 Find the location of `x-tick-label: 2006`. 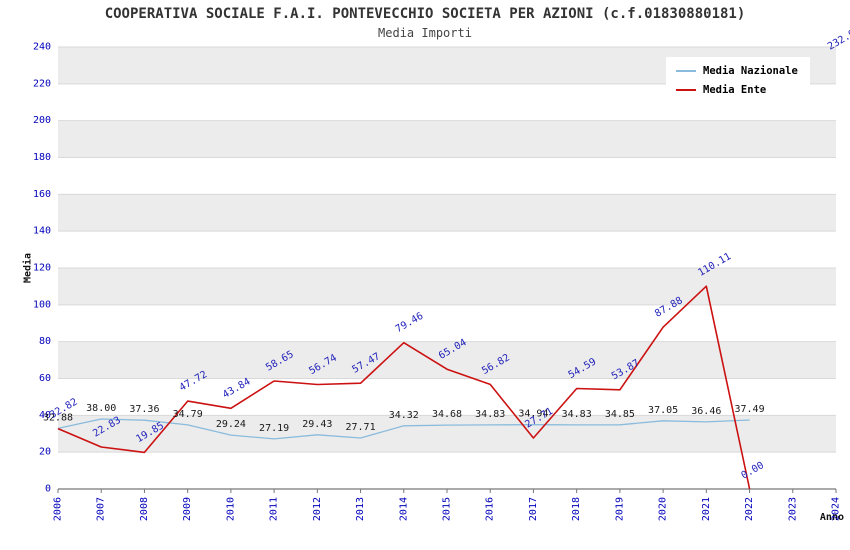

x-tick-label: 2006 is located at coordinates (58, 509).